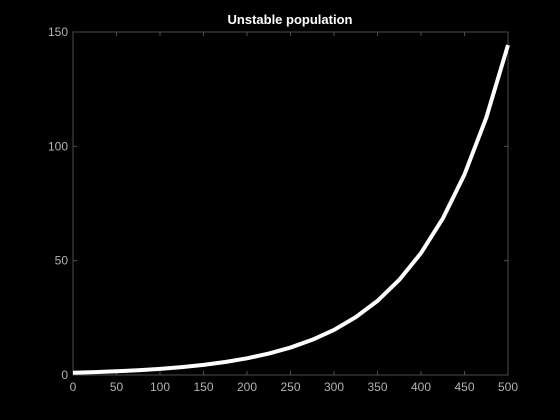 Image resolution: width=560 pixels, height=420 pixels. Describe the element at coordinates (290, 387) in the screenshot. I see `x-tick-label: 250` at that location.